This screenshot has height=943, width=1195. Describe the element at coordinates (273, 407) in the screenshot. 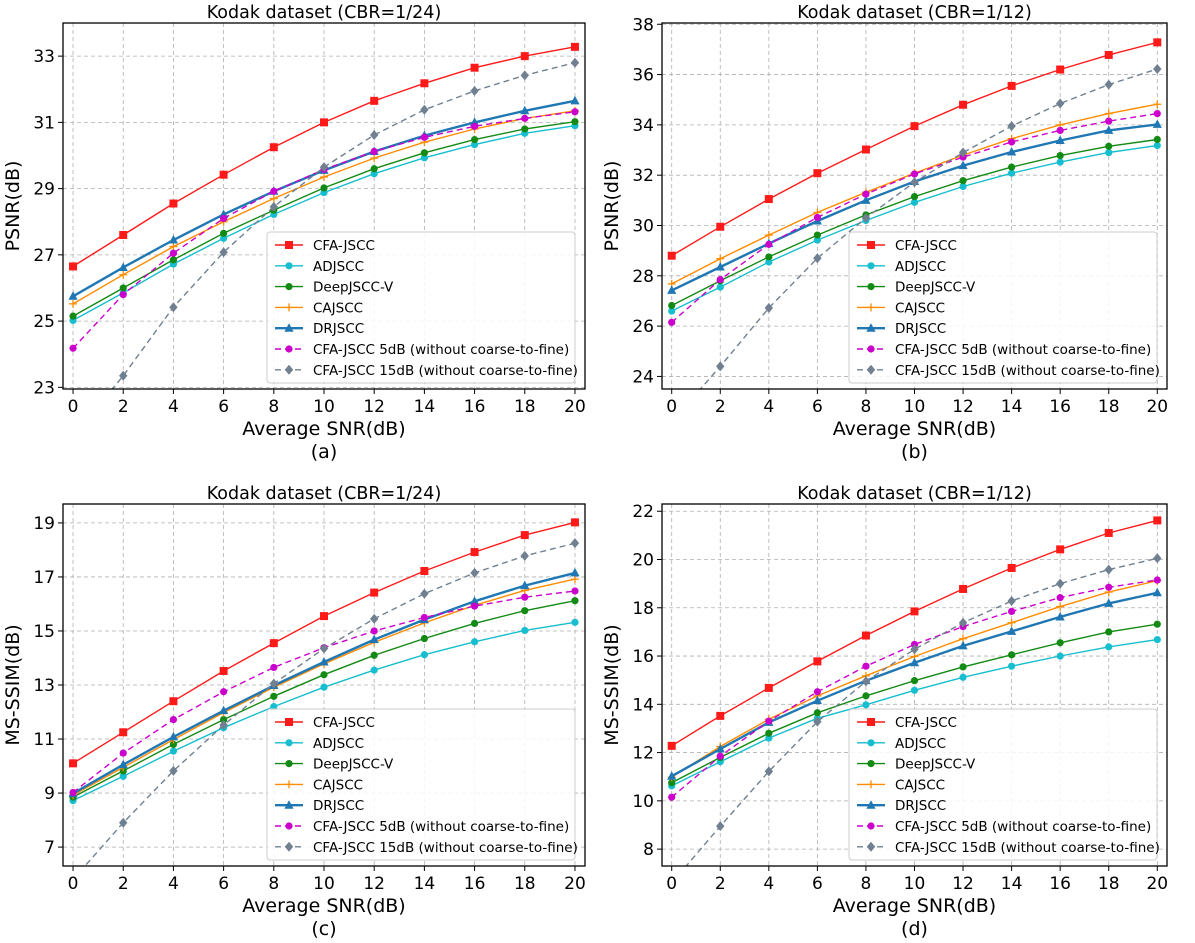

I see `x-tick-label: 8` at that location.